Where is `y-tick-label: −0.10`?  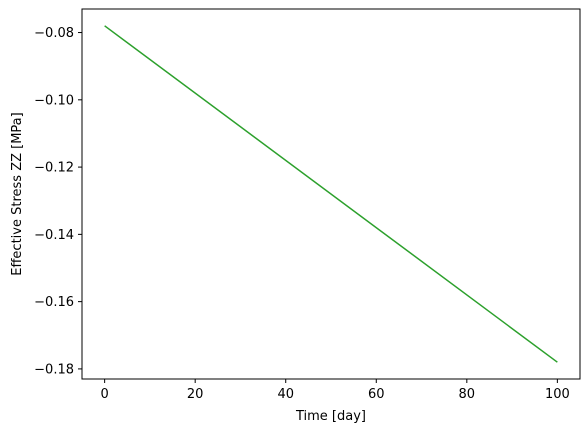 y-tick-label: −0.10 is located at coordinates (54, 100).